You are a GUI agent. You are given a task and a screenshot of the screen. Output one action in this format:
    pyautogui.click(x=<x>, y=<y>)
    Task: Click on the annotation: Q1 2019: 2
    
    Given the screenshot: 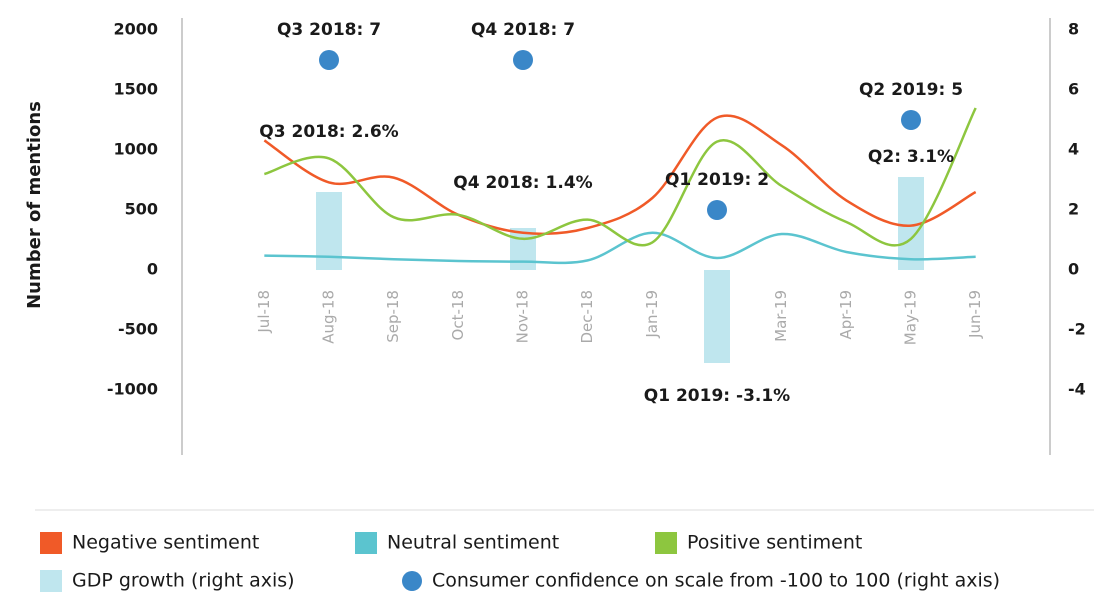 What is the action you would take?
    pyautogui.click(x=717, y=180)
    